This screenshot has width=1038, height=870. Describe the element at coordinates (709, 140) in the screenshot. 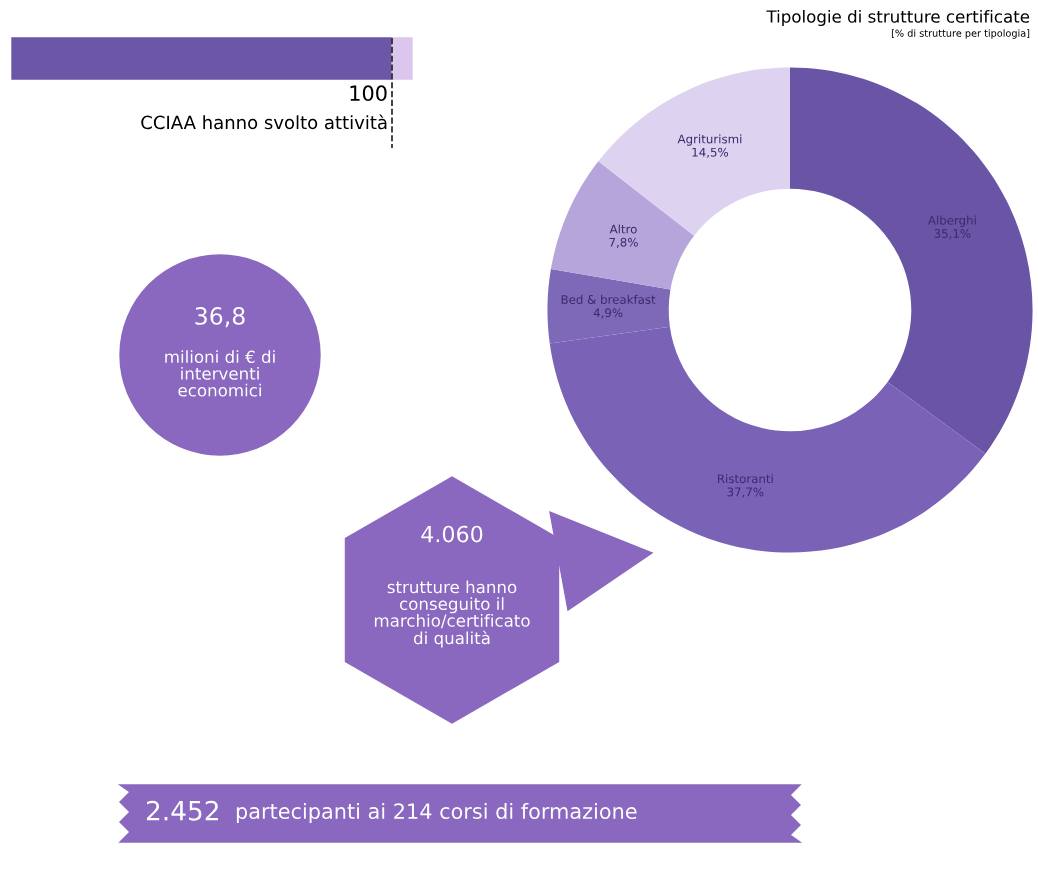

I see `slice-label: Agriturismi` at that location.